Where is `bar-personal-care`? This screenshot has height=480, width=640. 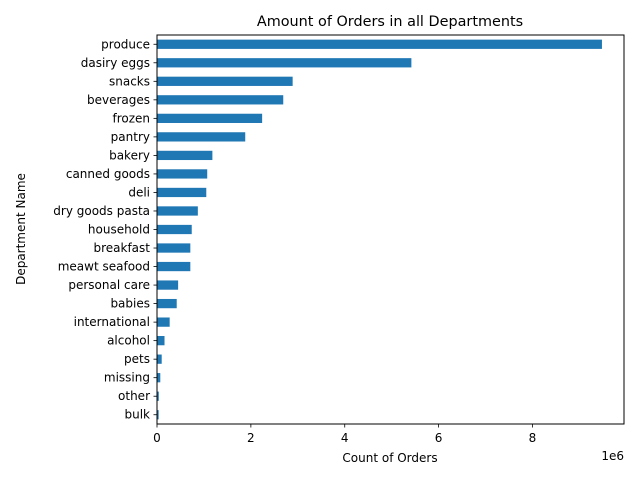
bar-personal-care is located at coordinates (168, 285).